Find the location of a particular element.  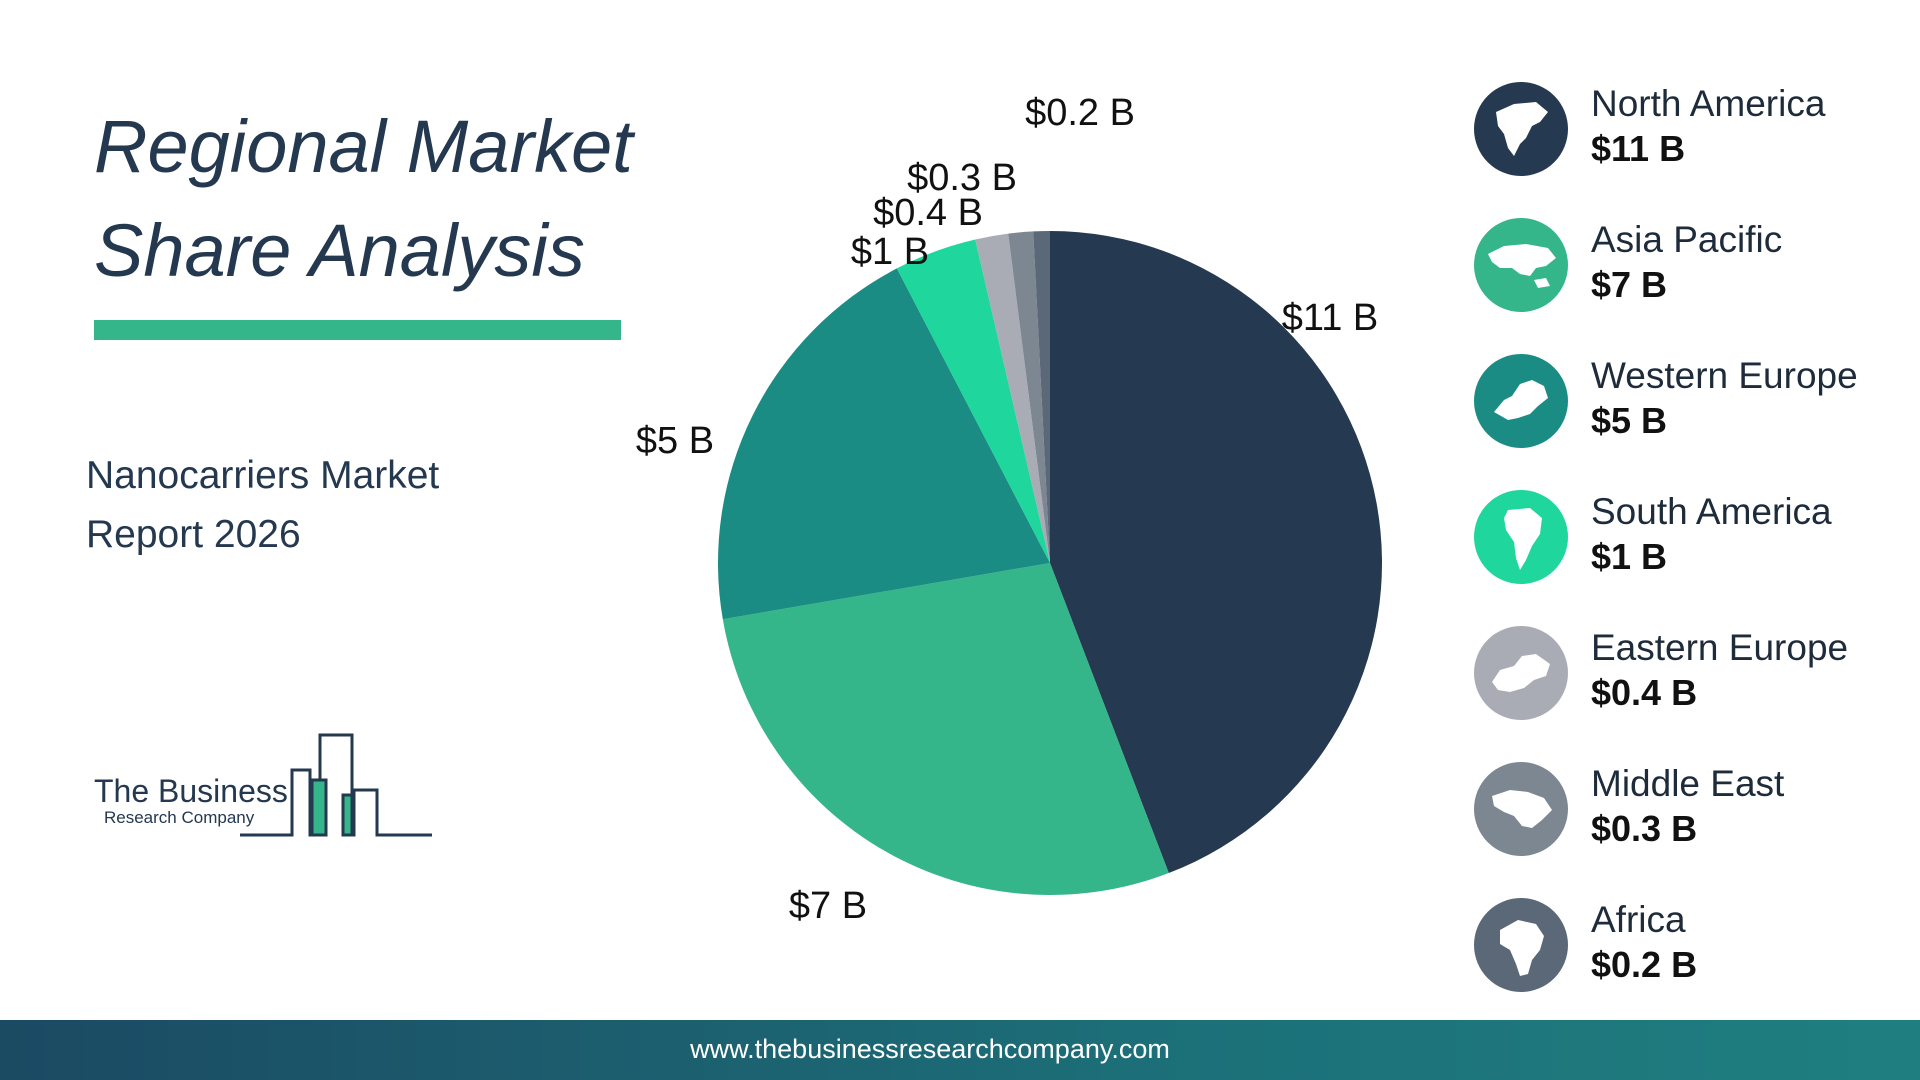

eastern-europe-map-icon is located at coordinates (1521, 673).